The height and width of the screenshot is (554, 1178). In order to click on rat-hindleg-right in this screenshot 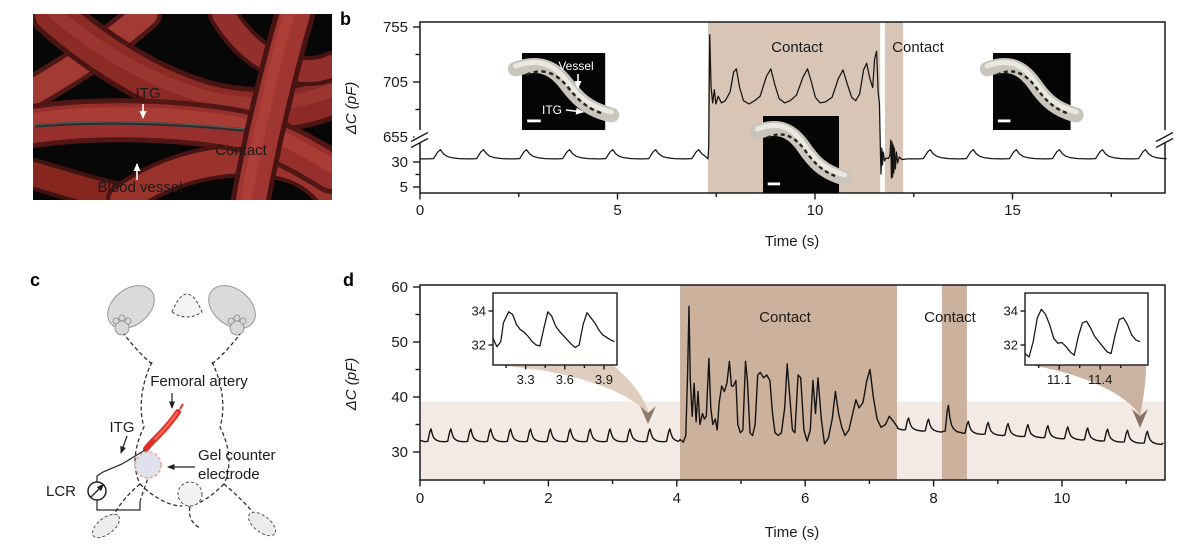, I will do `click(240, 500)`.